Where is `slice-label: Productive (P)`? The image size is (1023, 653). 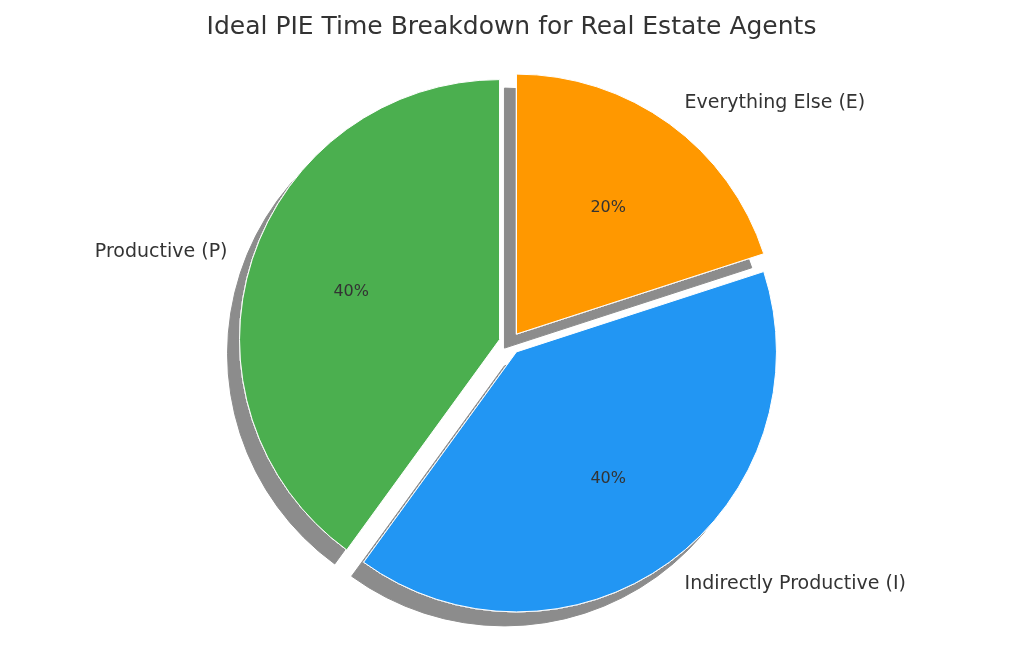 slice-label: Productive (P) is located at coordinates (161, 249).